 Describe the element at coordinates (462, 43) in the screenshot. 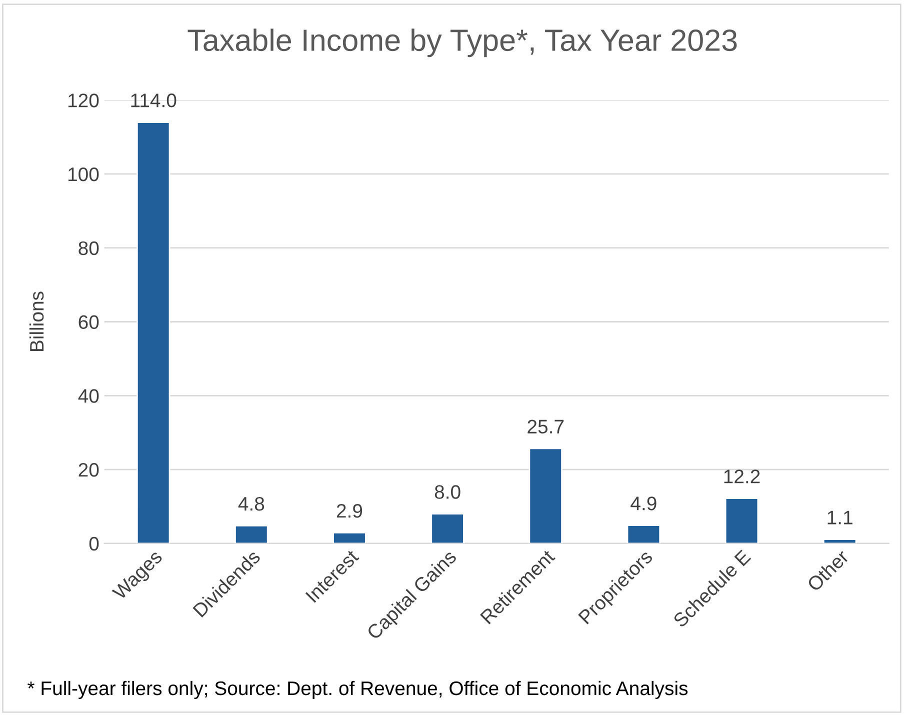

I see `chart-title: Taxable Income by Type*, Tax Year 2023` at that location.